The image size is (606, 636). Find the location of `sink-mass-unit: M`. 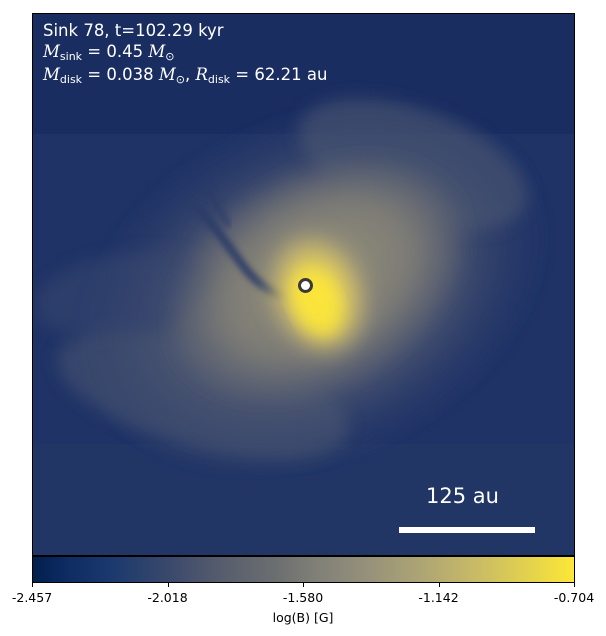

sink-mass-unit: M is located at coordinates (157, 51).